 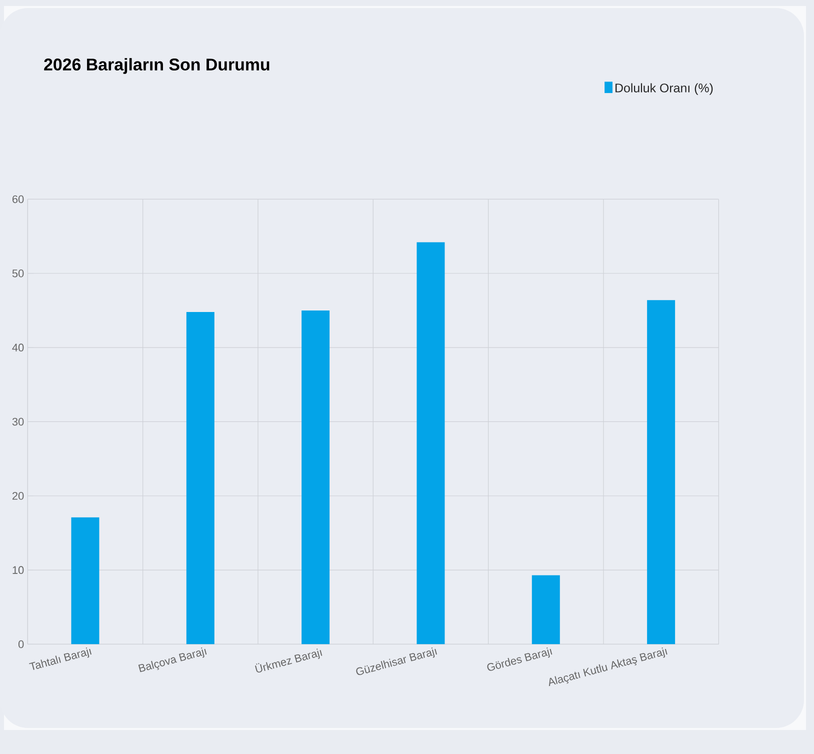 I want to click on y-tick-label: 60, so click(x=18, y=199).